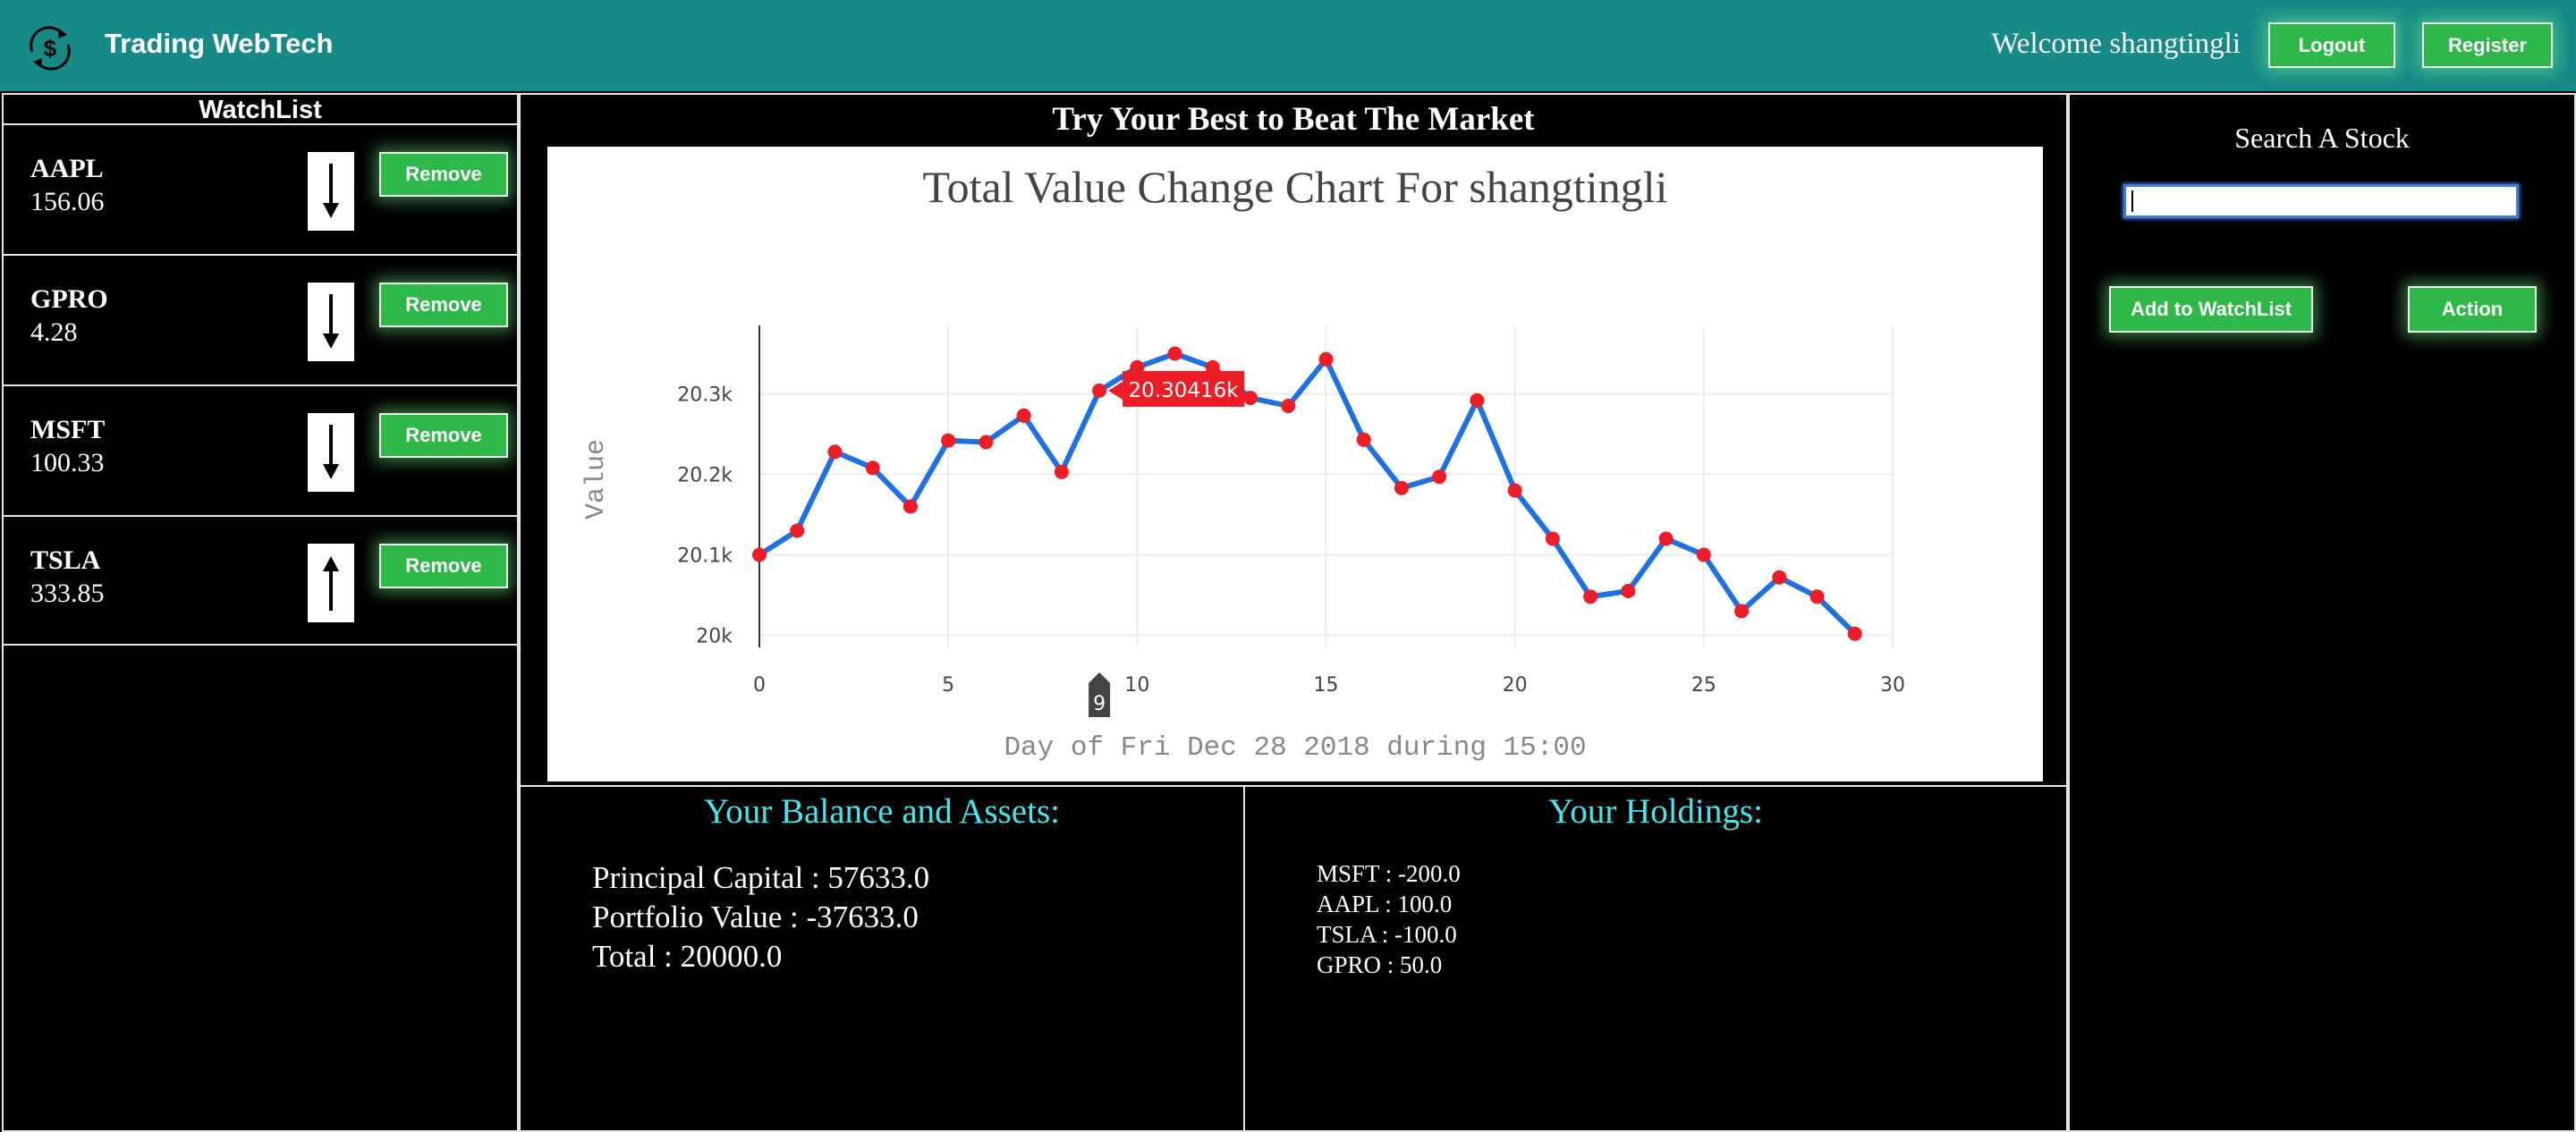  What do you see at coordinates (54, 332) in the screenshot?
I see `stock-price: 4.28` at bounding box center [54, 332].